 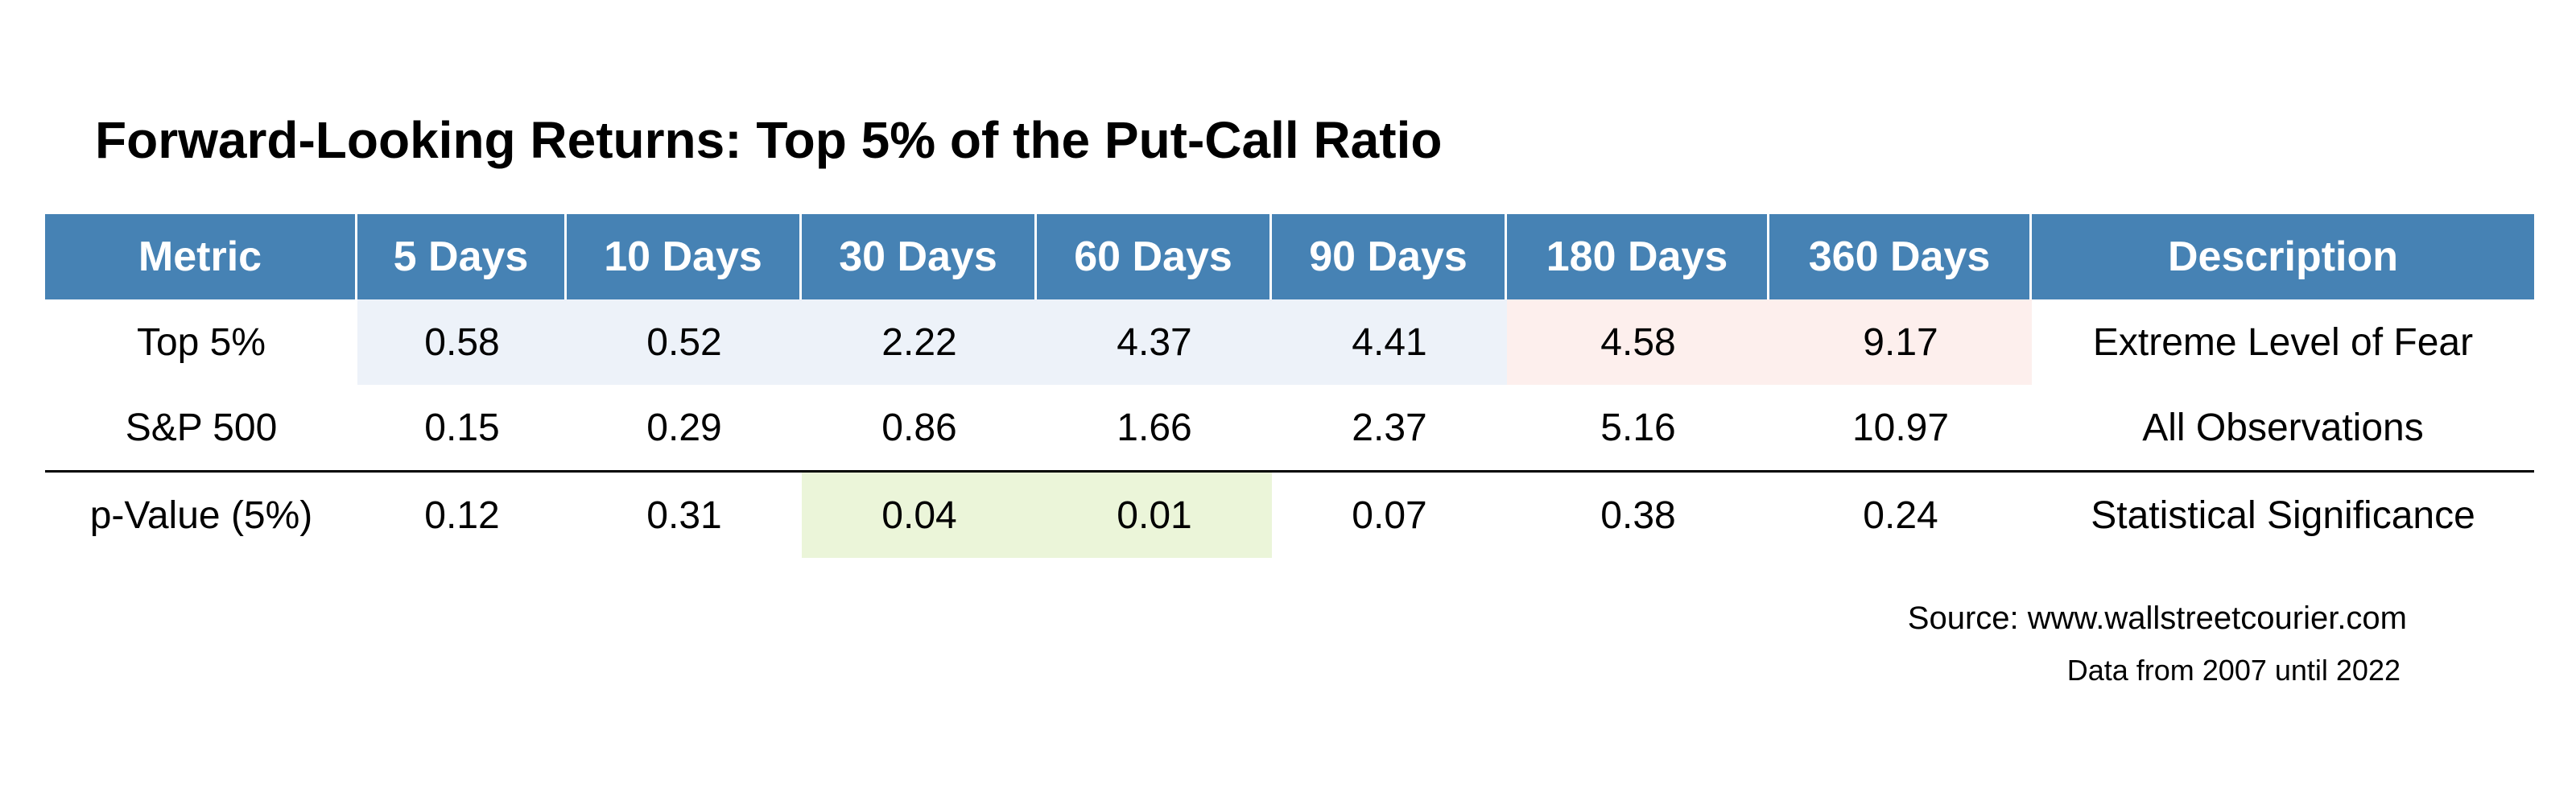 I want to click on table-cell: 0.01, so click(x=1154, y=515).